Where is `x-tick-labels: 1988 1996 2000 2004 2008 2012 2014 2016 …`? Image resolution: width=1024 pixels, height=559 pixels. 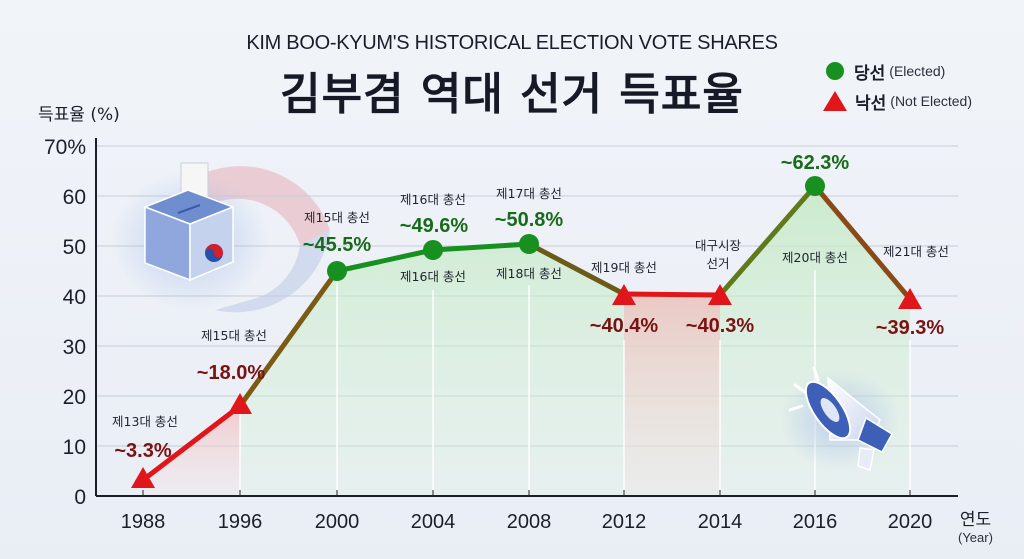 x-tick-labels: 1988 1996 2000 2004 2008 2012 2014 2016 … is located at coordinates (527, 522).